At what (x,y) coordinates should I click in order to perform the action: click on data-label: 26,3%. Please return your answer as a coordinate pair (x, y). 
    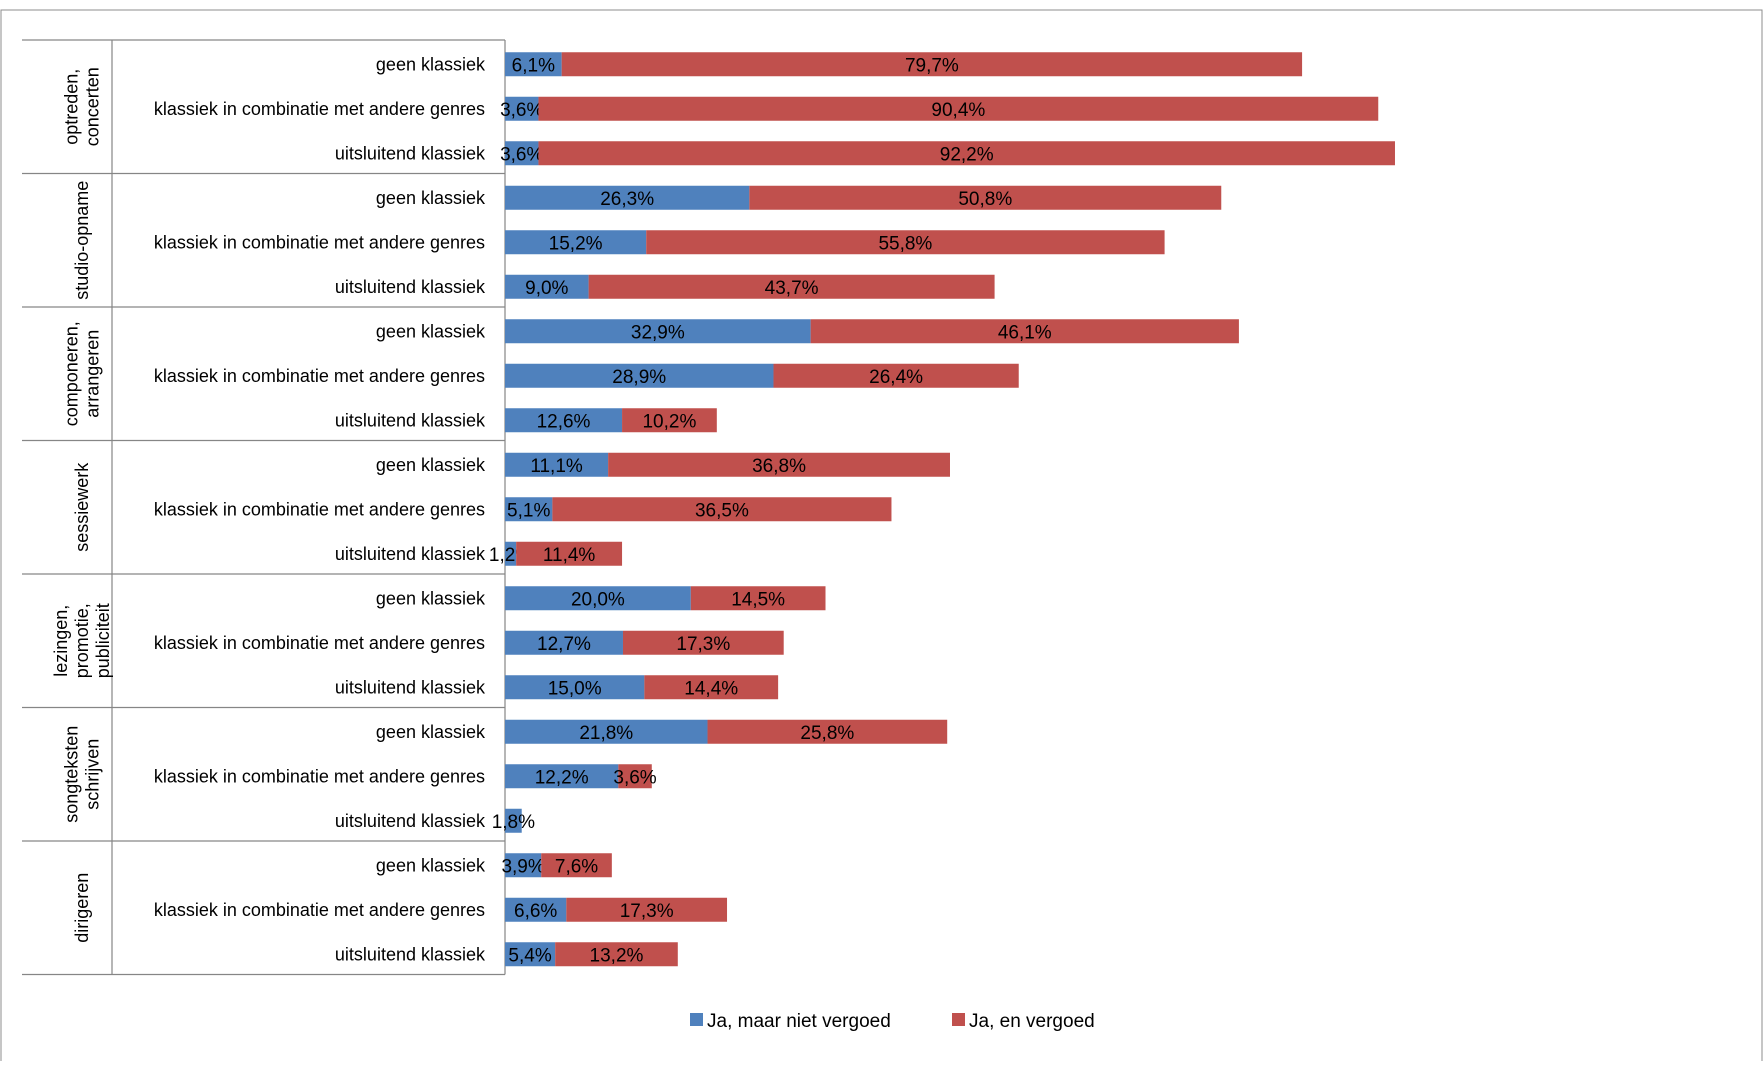
    Looking at the image, I should click on (627, 199).